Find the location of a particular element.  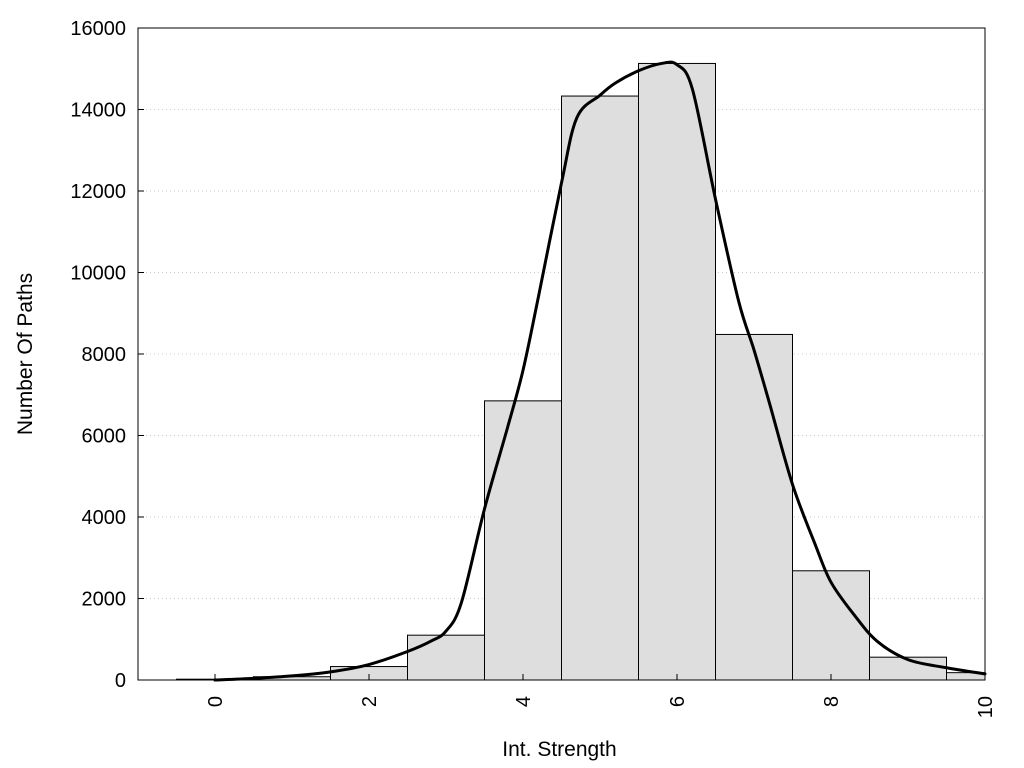

x-tick-label: 4 is located at coordinates (524, 701).